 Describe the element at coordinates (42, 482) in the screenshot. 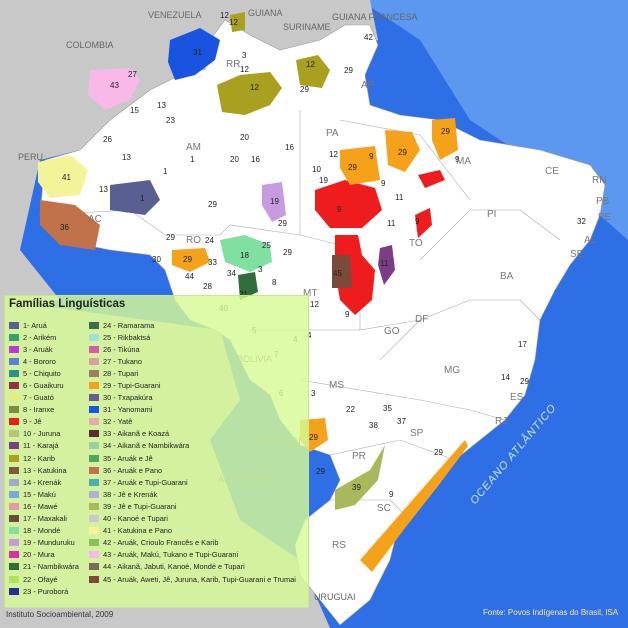

I see `legend-label: 14 - Krenák` at that location.